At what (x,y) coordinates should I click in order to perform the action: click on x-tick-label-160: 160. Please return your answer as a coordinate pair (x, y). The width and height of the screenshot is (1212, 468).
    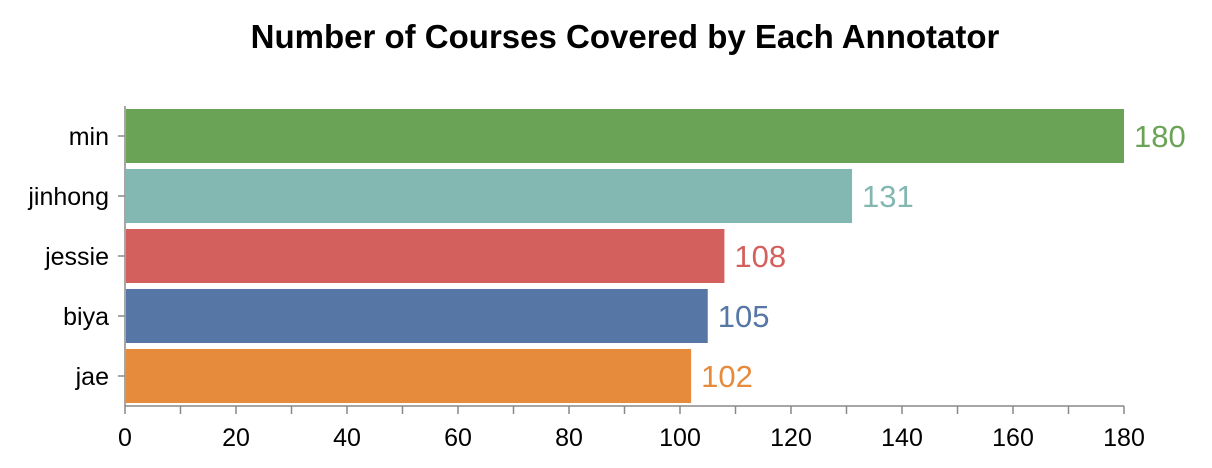
    Looking at the image, I should click on (1013, 438).